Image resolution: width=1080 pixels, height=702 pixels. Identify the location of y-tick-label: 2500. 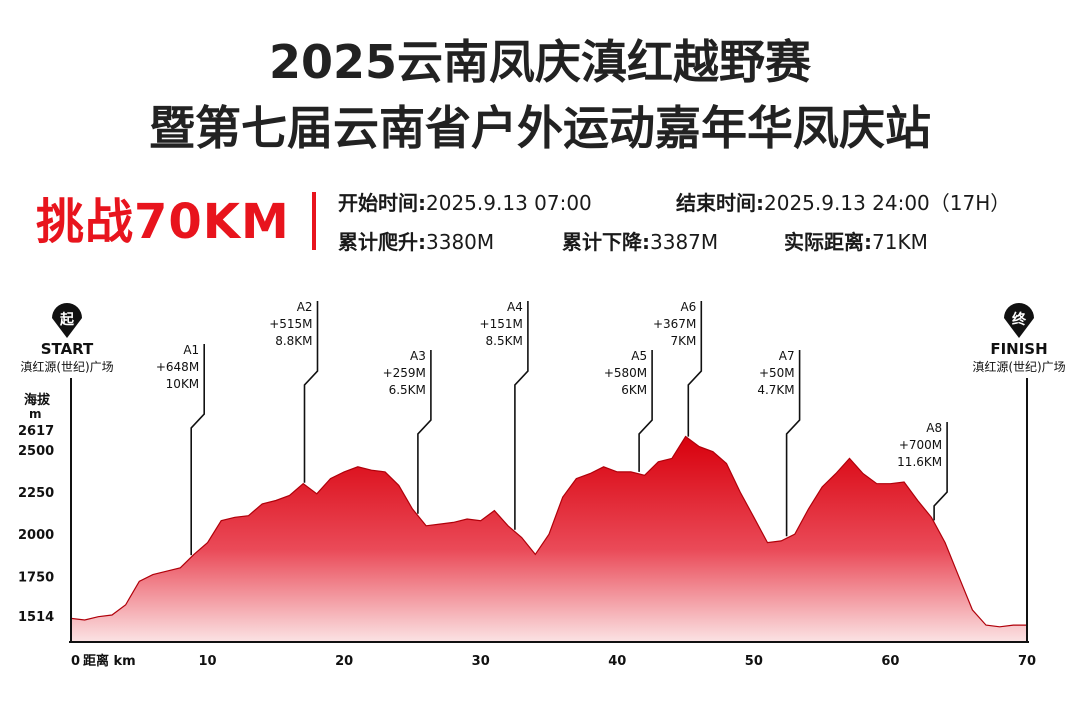
(36, 451).